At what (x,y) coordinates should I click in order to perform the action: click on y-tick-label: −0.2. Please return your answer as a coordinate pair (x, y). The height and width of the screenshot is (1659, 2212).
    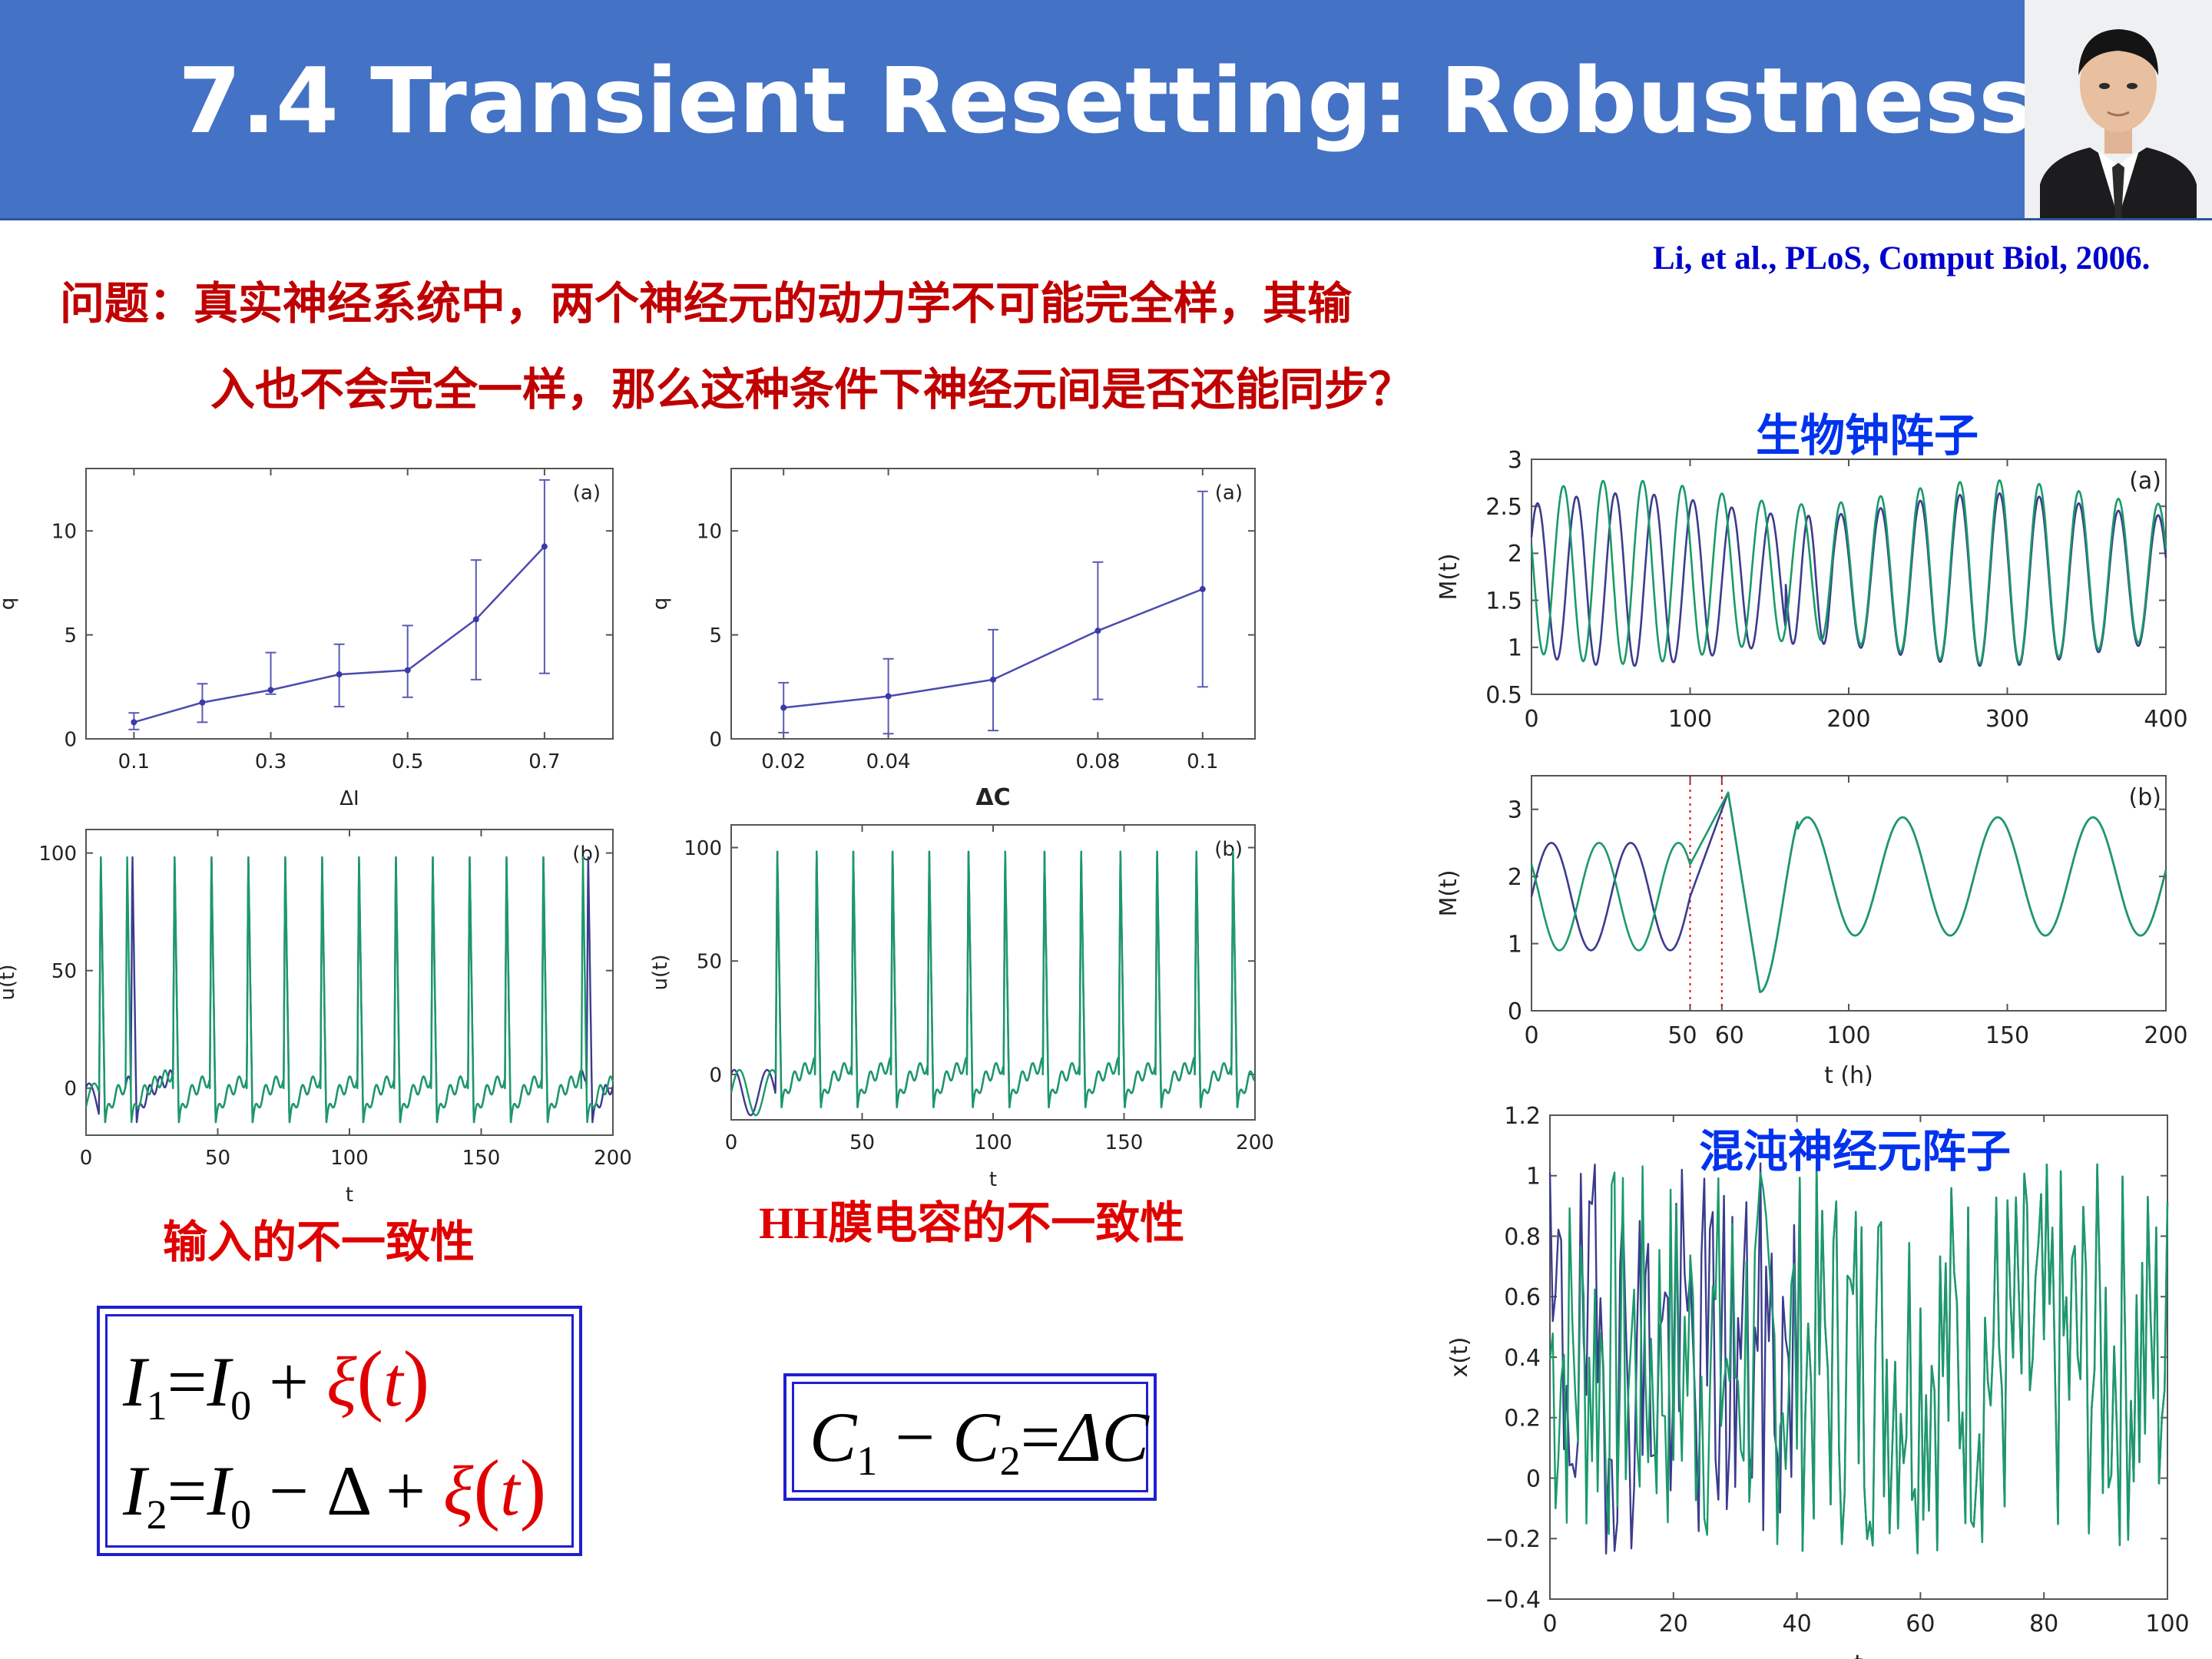
    Looking at the image, I should click on (1513, 1539).